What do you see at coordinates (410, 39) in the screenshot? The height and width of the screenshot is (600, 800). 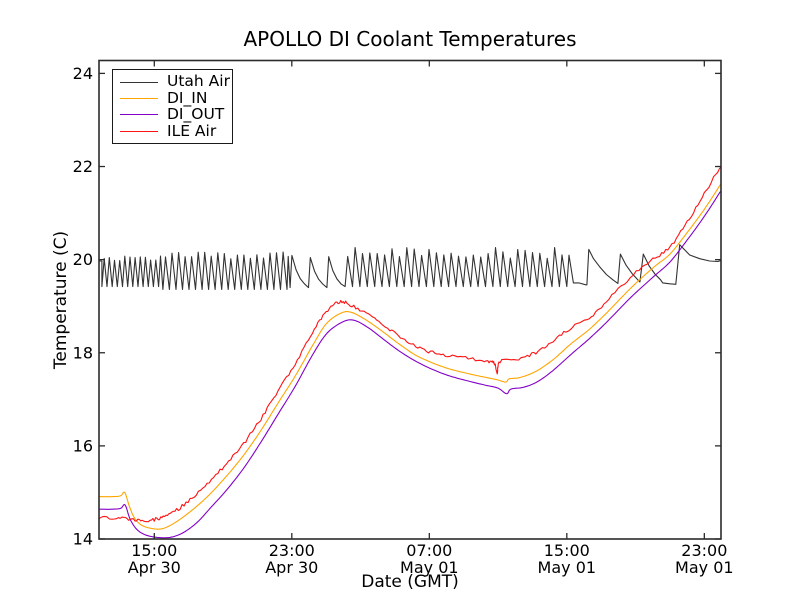 I see `chart-title: APOLLO DI Coolant Temperatures` at bounding box center [410, 39].